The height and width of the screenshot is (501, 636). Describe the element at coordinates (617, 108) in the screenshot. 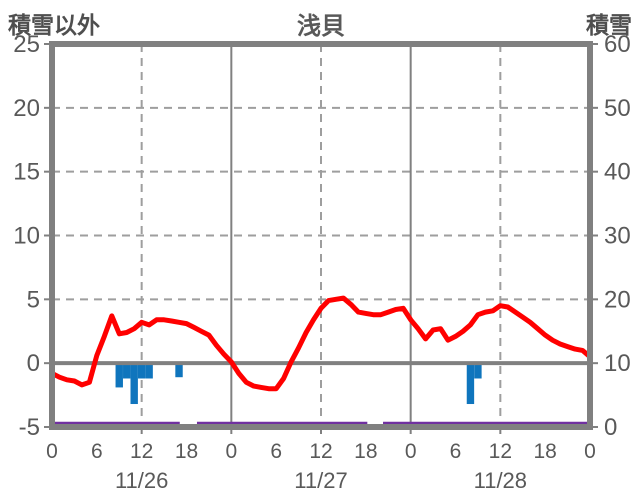

I see `right-axis-tick-label: 50` at that location.